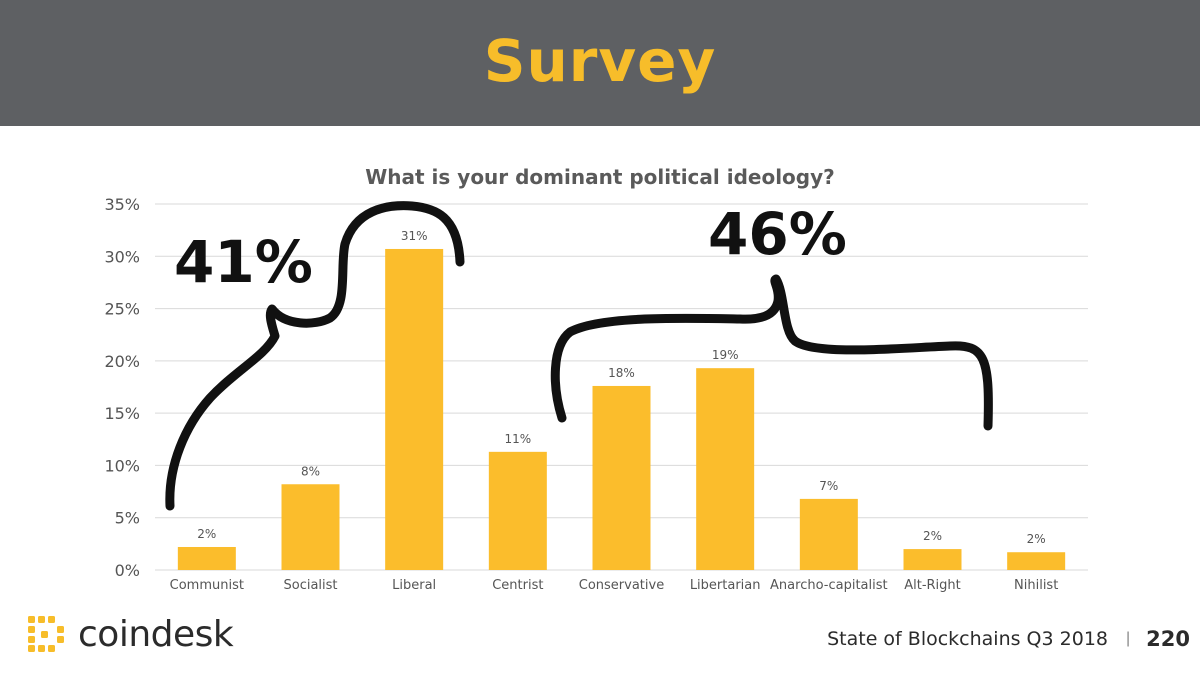 The height and width of the screenshot is (678, 1200). What do you see at coordinates (122, 309) in the screenshot?
I see `y-tick-label: 25%` at bounding box center [122, 309].